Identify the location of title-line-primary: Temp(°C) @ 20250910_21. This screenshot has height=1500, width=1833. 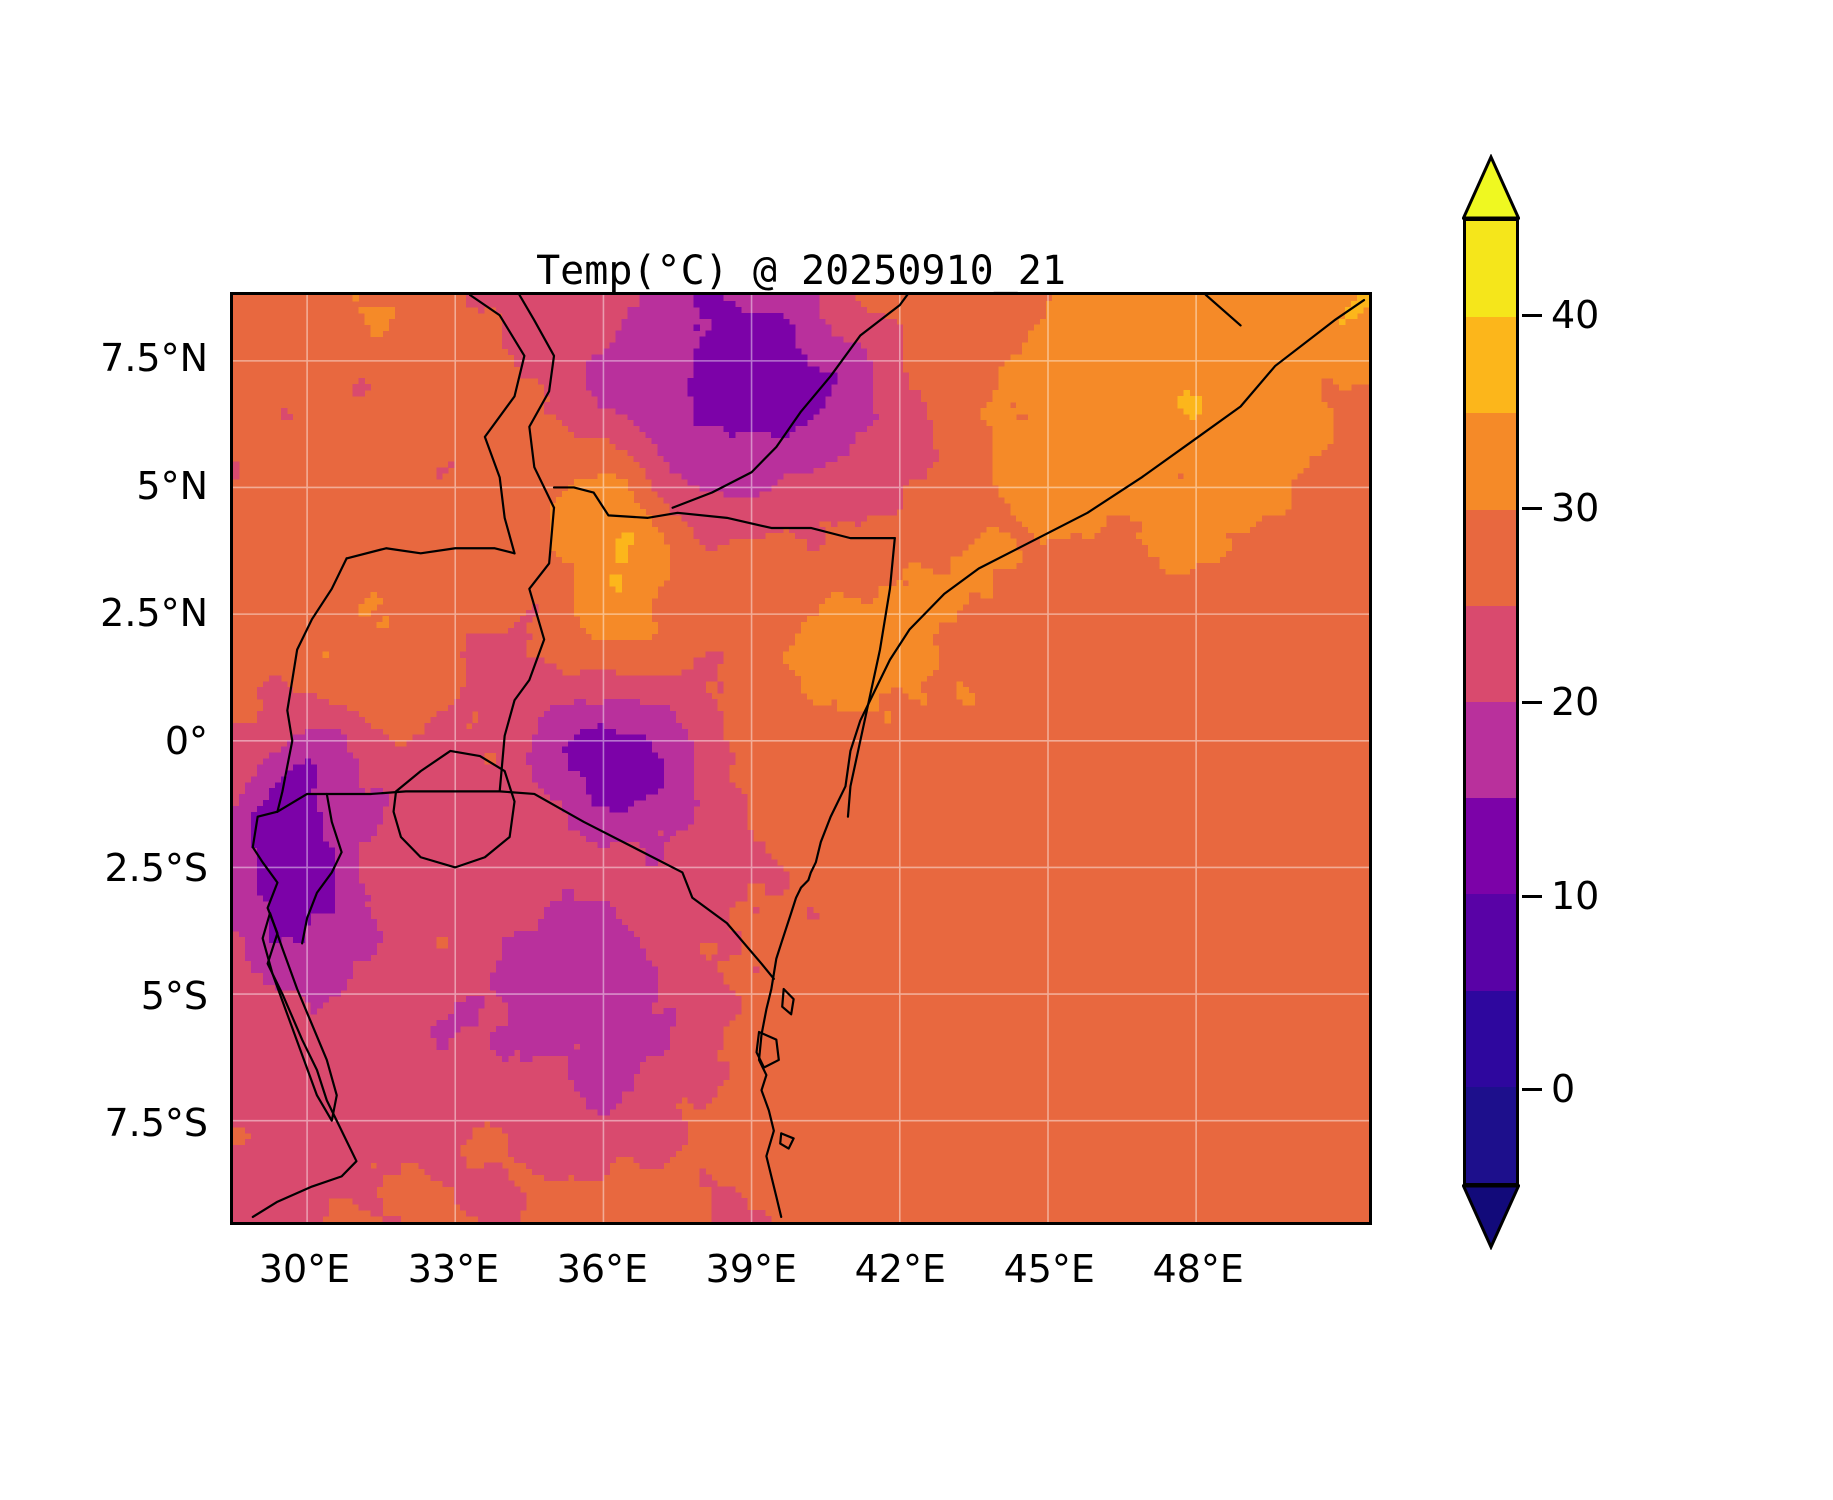
(801, 271).